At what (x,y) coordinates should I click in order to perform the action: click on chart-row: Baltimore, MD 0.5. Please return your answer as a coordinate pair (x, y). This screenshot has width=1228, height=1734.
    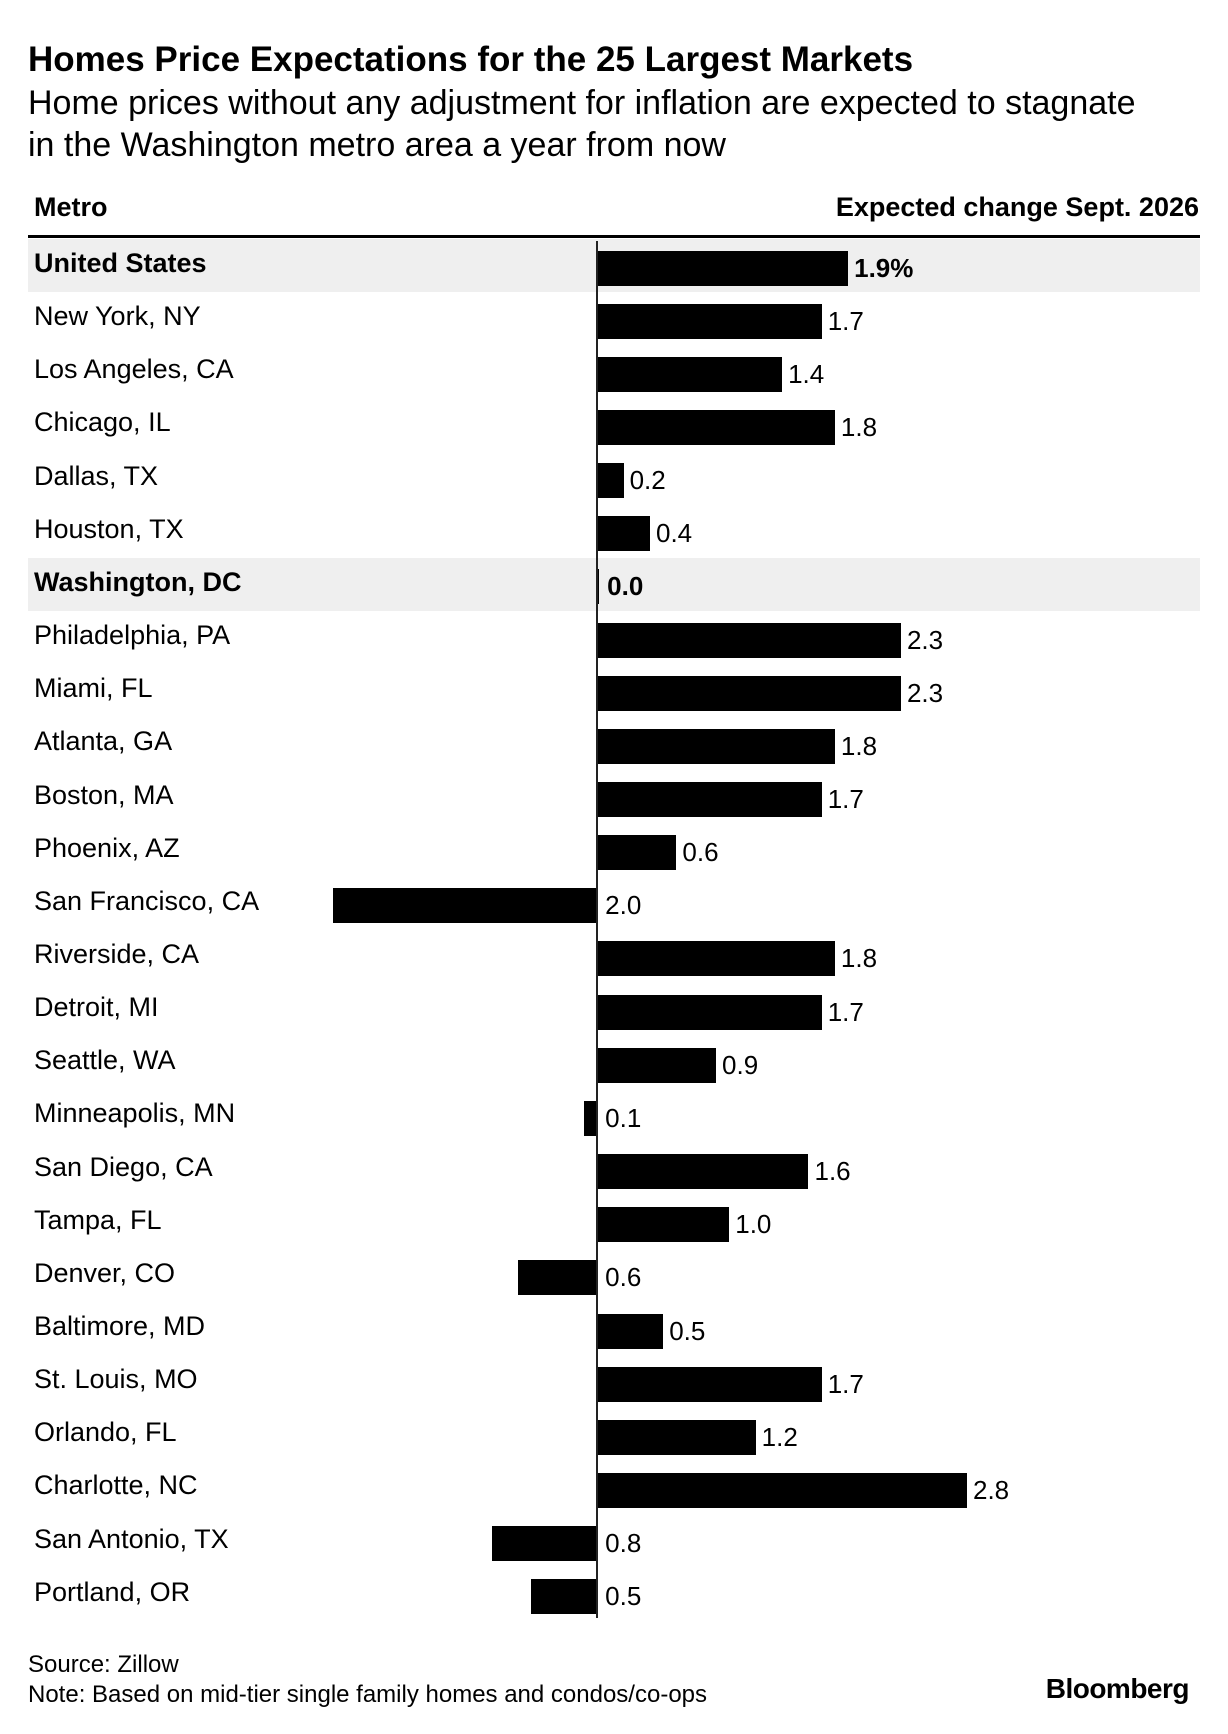
    Looking at the image, I should click on (614, 1328).